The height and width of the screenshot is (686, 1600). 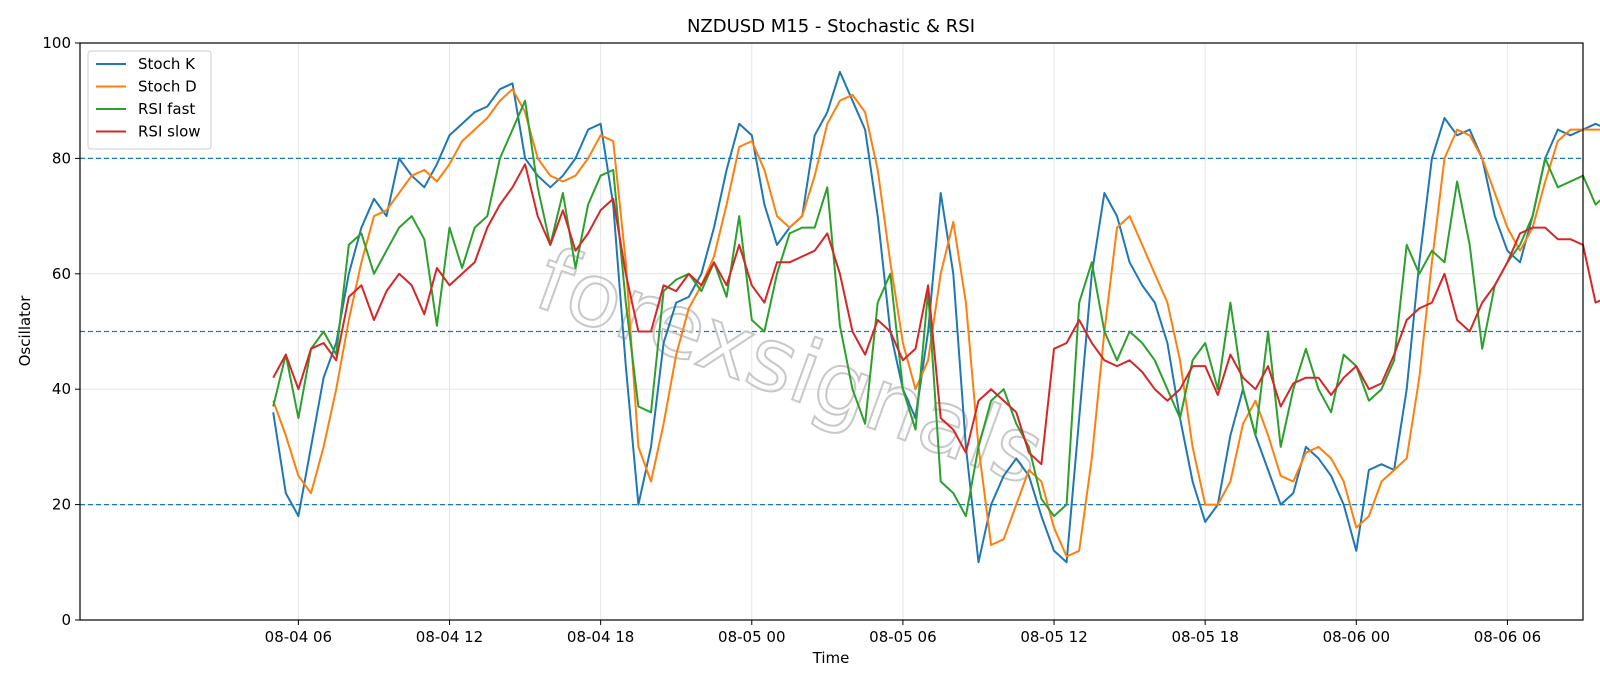 What do you see at coordinates (166, 109) in the screenshot?
I see `legend-label: RSI fast` at bounding box center [166, 109].